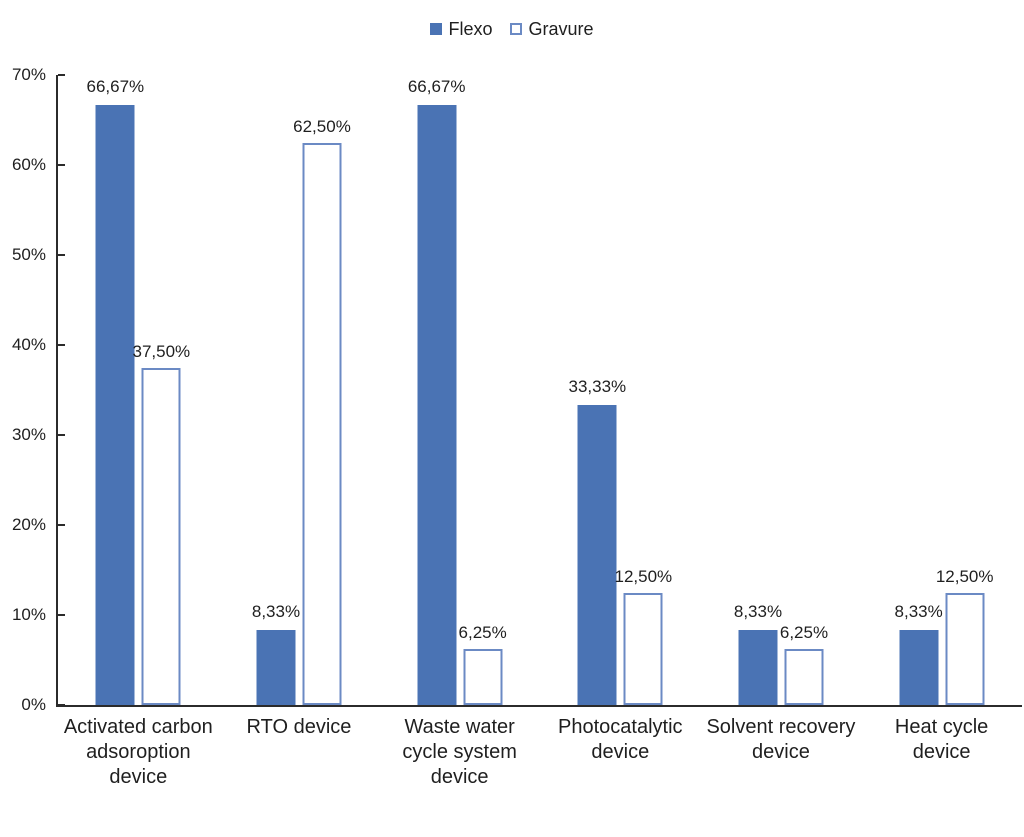  I want to click on bar-pair: 66,67% 6,25%, so click(457, 391).